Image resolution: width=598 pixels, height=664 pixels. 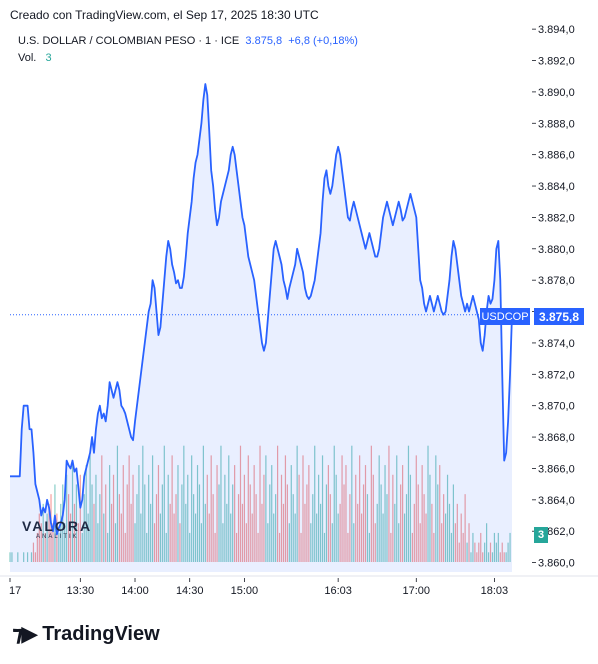 What do you see at coordinates (556, 124) in the screenshot?
I see `y-tick-label: 3.888,0` at bounding box center [556, 124].